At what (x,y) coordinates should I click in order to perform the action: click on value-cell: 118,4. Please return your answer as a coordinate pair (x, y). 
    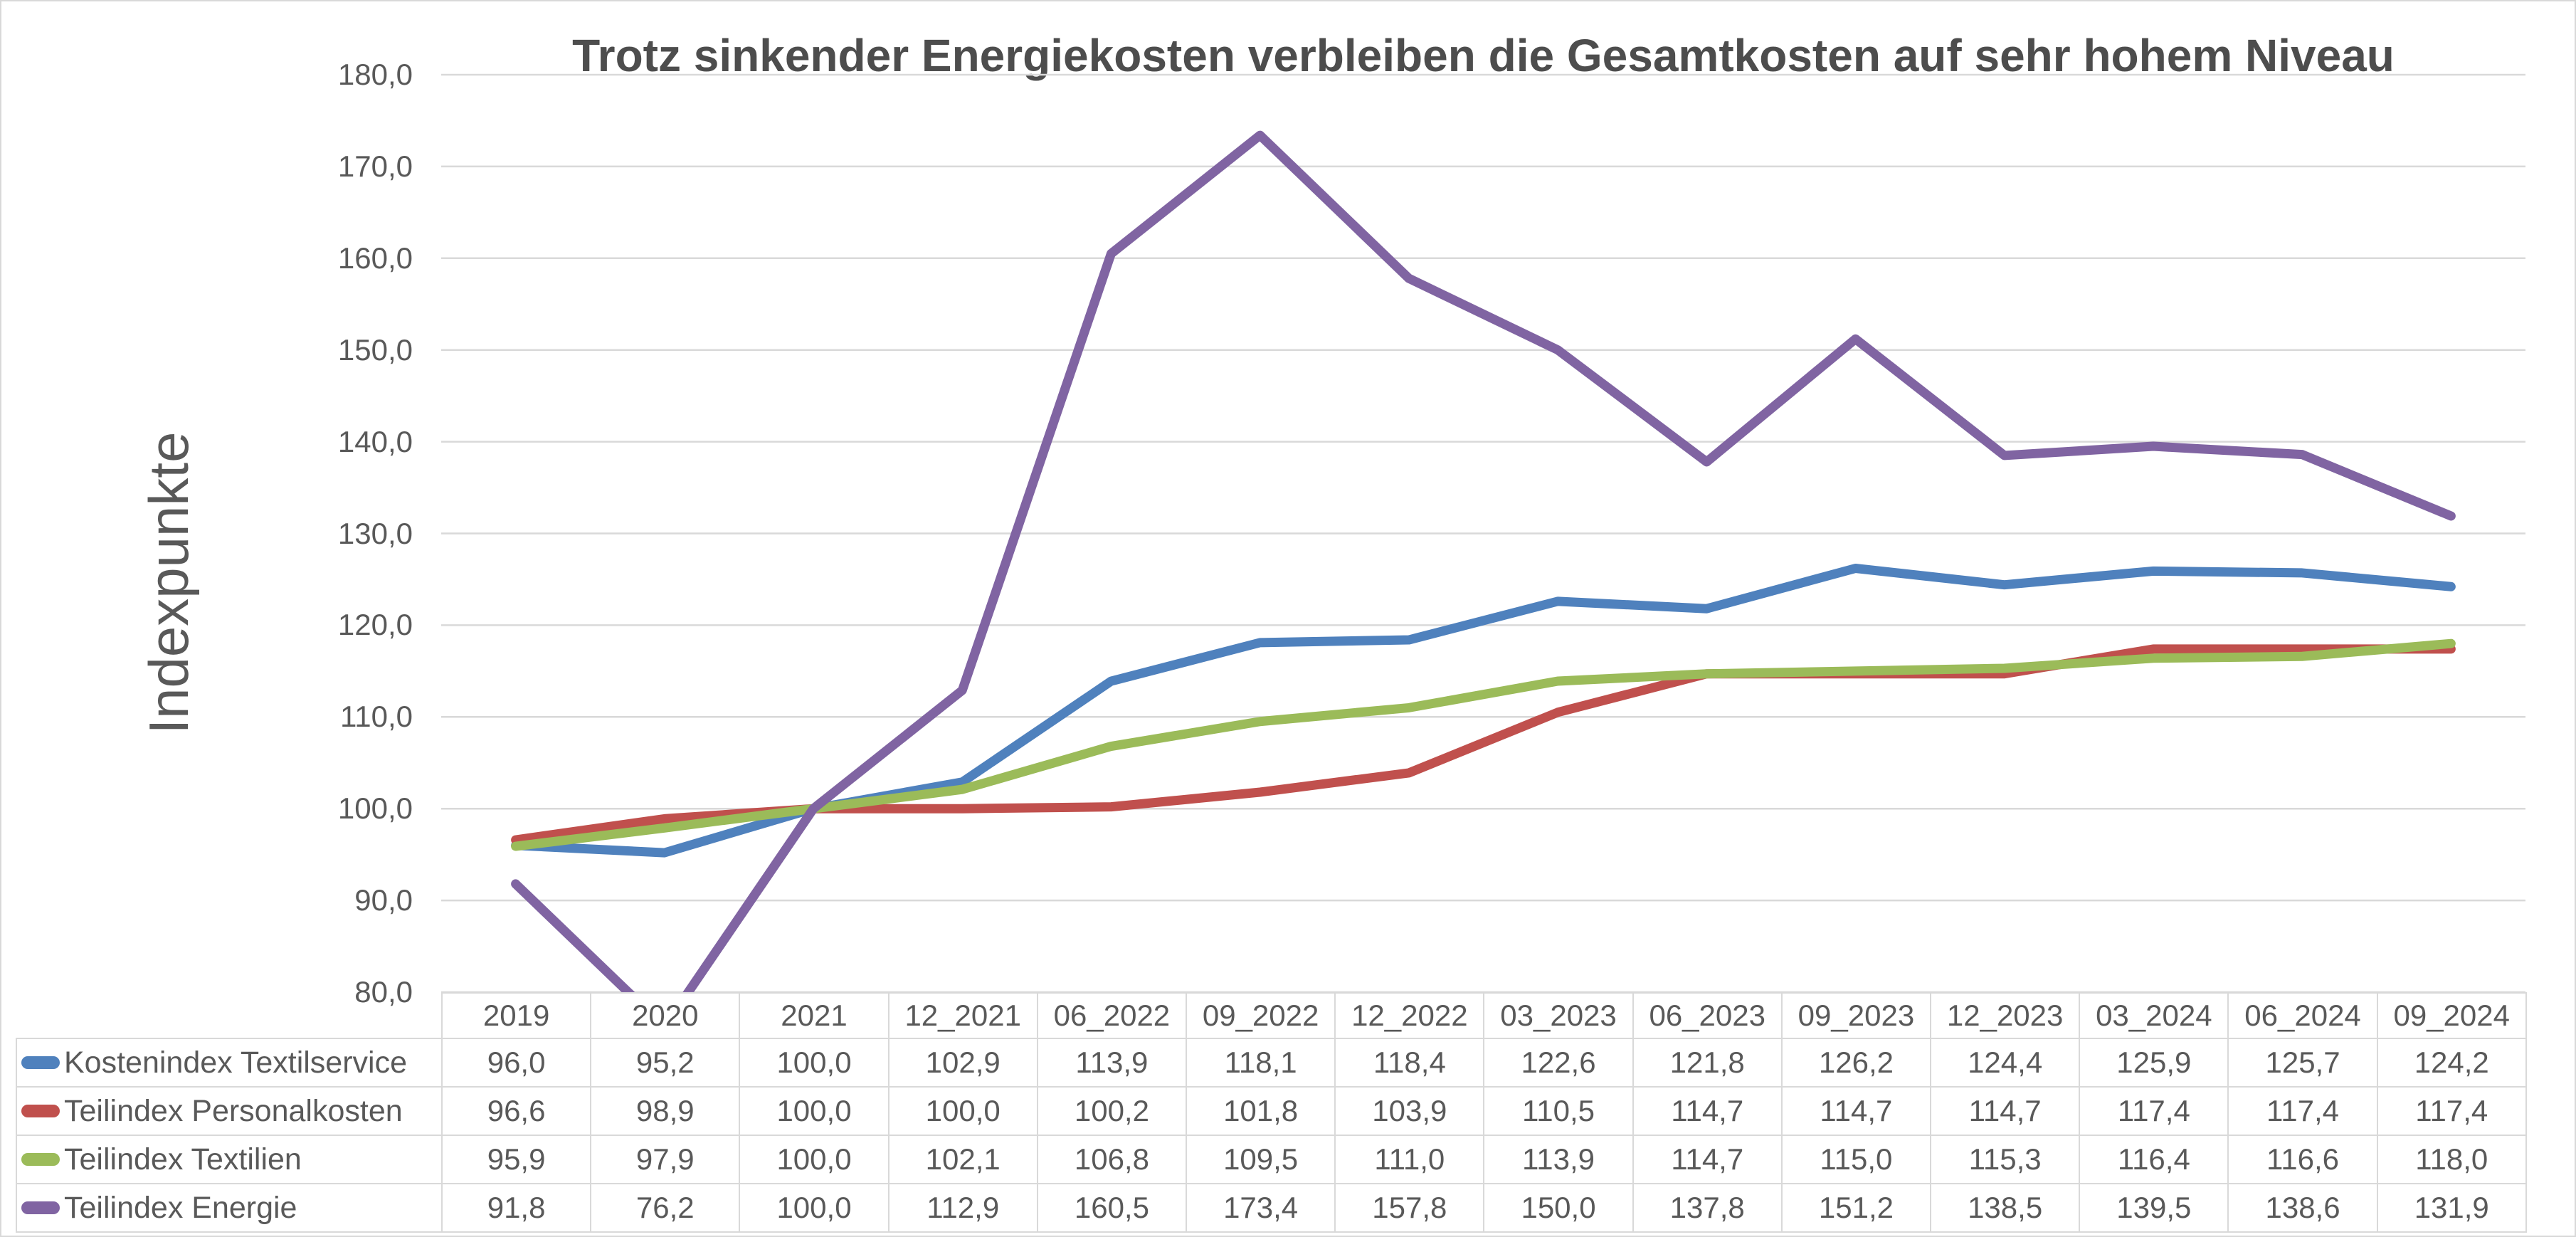
    Looking at the image, I should click on (1409, 1063).